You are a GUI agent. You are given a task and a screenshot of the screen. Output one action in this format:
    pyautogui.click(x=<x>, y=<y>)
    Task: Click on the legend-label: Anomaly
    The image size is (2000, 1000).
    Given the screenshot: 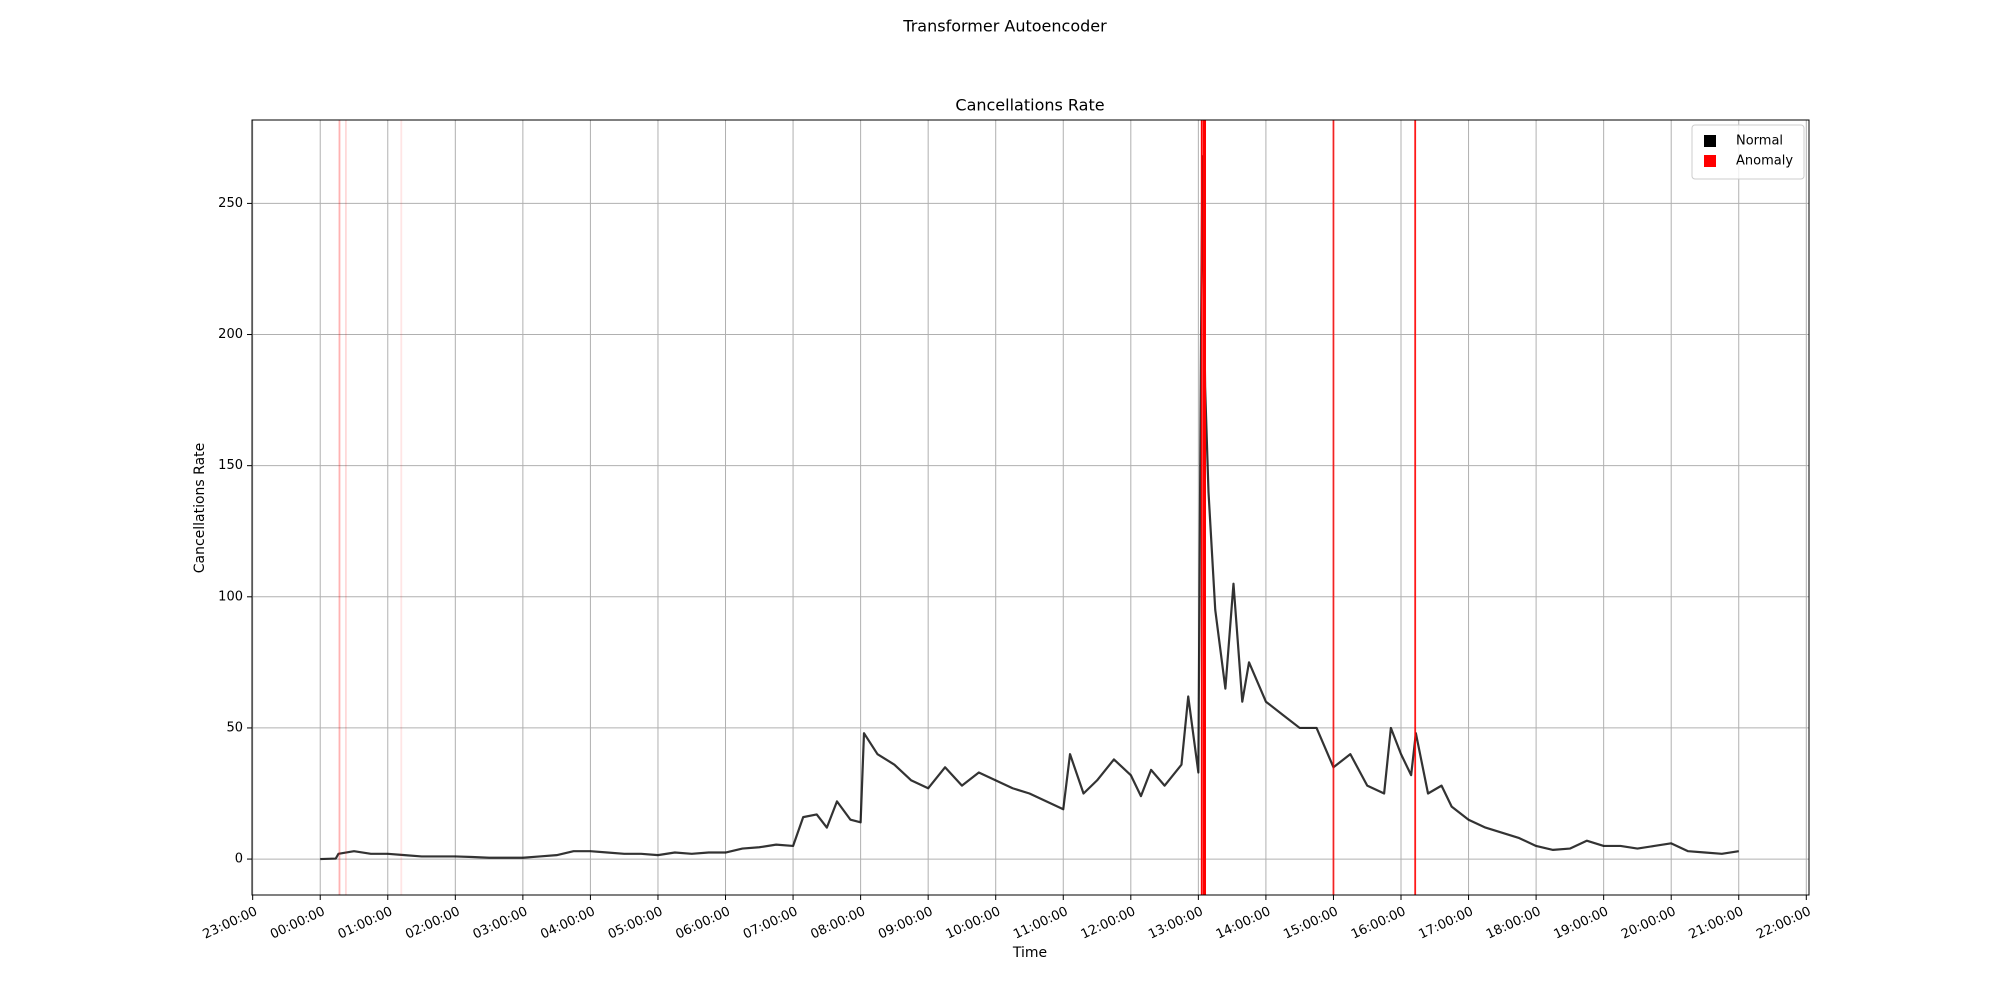 What is the action you would take?
    pyautogui.click(x=1764, y=161)
    